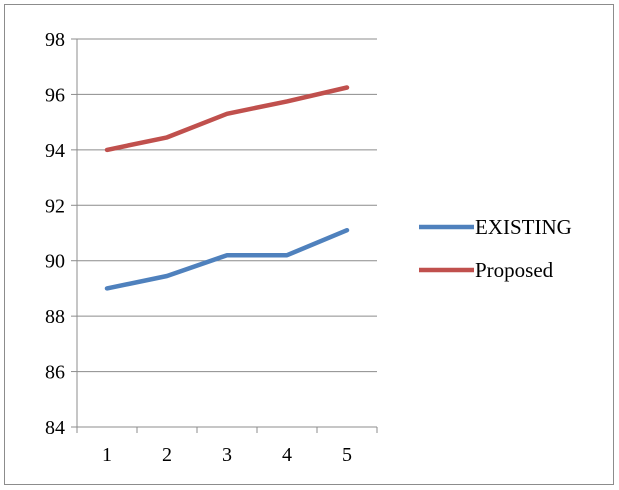 The width and height of the screenshot is (619, 490). What do you see at coordinates (55, 428) in the screenshot?
I see `y-tick-label-84: 84` at bounding box center [55, 428].